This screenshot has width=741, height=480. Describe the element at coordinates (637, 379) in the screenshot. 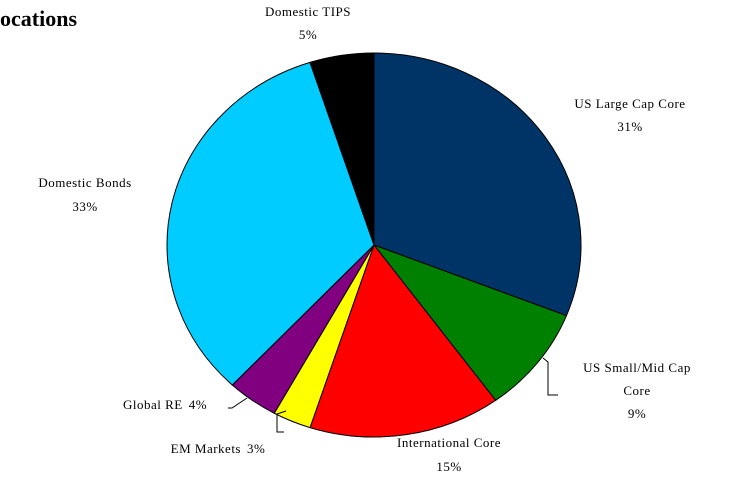

I see `category-label: US Small/Mid Cap Core` at that location.